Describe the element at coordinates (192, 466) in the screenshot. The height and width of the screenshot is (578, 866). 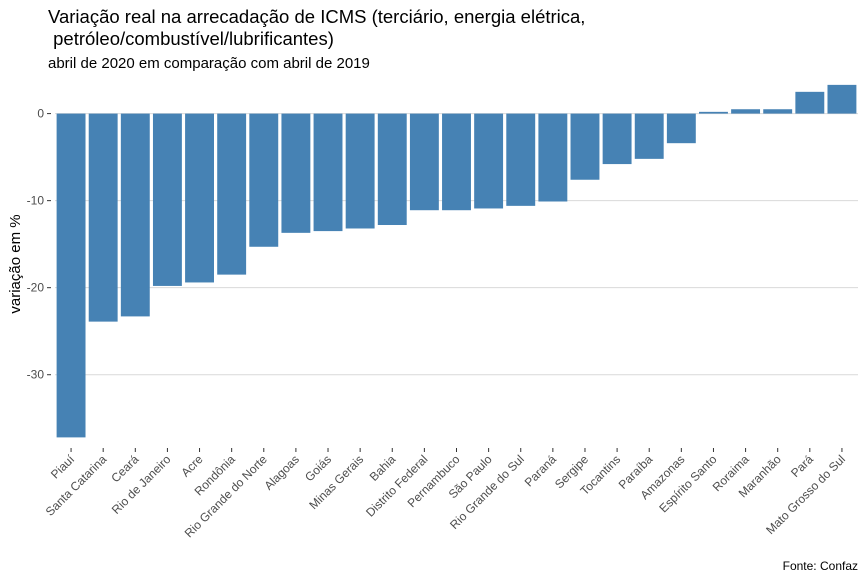
I see `x-tick-label: Acre` at that location.